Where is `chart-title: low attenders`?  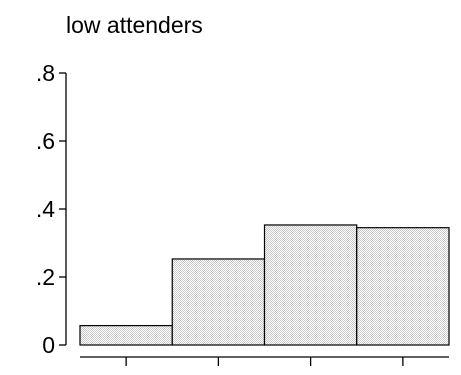
chart-title: low attenders is located at coordinates (134, 25).